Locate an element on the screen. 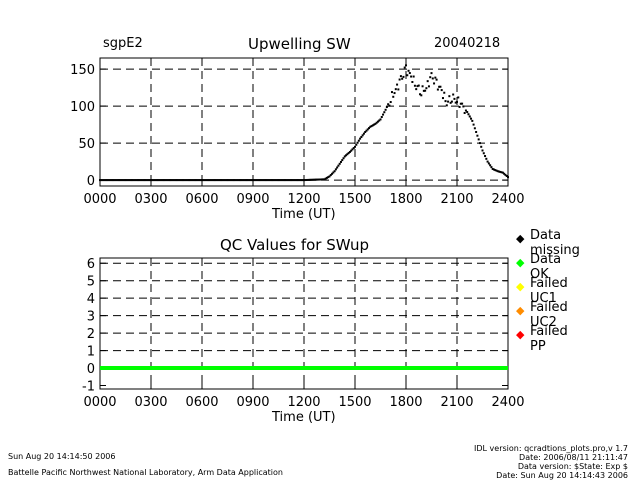 The image size is (640, 480). y-tick-label: 3 is located at coordinates (91, 317).